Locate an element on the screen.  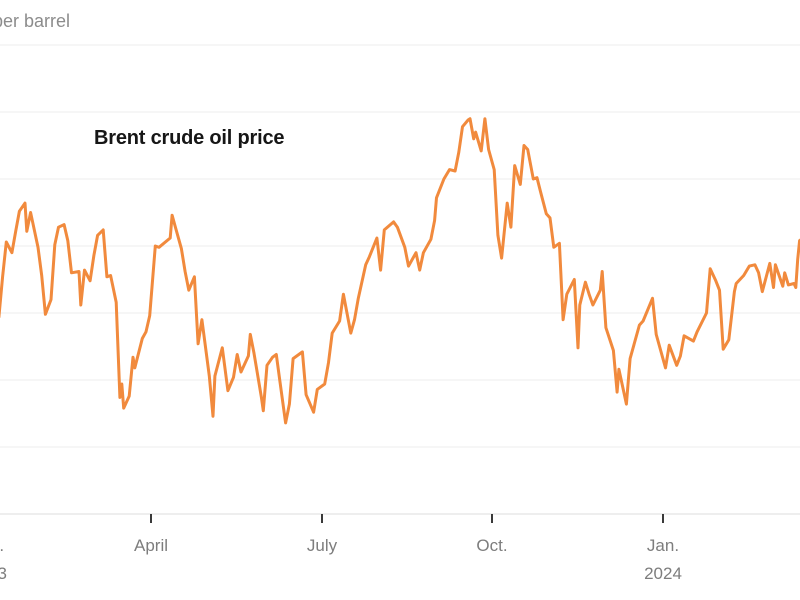
x-tick-label-oct: Oct. is located at coordinates (492, 546).